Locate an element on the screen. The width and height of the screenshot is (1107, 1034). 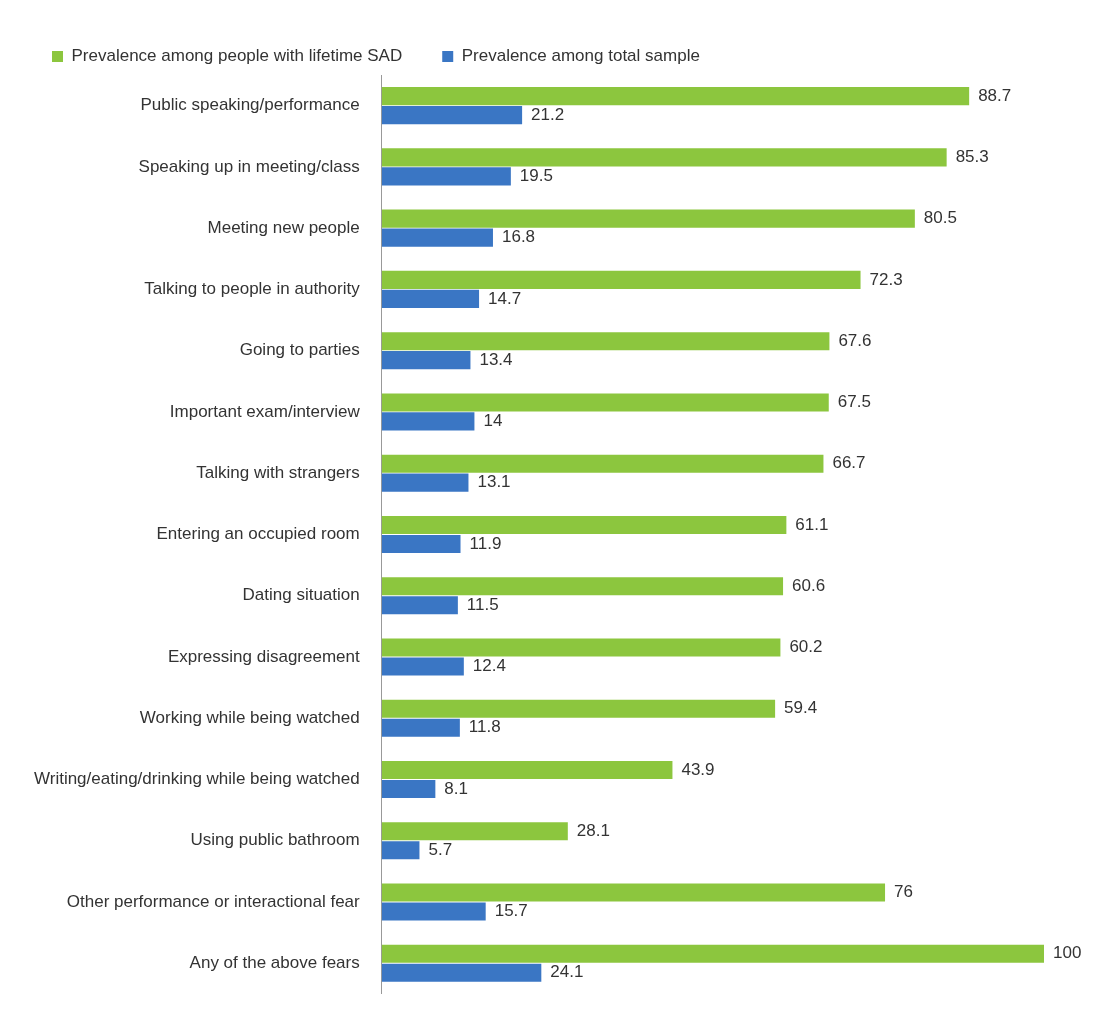
data-label: 60.2 is located at coordinates (806, 647).